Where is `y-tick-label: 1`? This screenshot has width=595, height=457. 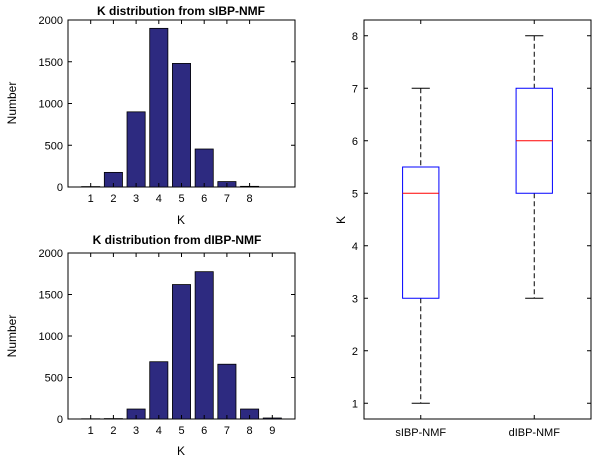 y-tick-label: 1 is located at coordinates (355, 404).